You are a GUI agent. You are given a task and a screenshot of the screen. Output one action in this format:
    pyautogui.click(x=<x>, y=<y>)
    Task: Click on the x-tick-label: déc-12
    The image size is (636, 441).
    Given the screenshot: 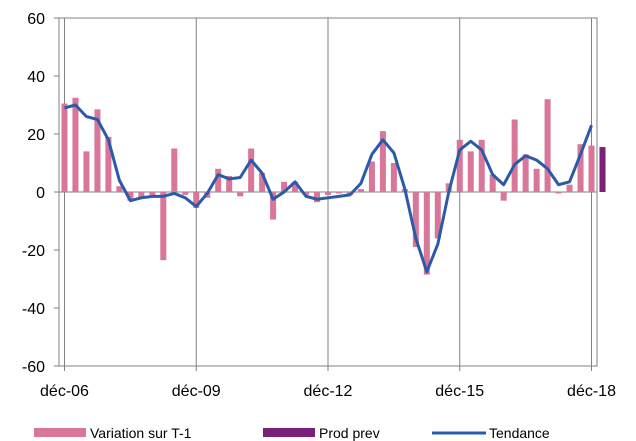 What is the action you would take?
    pyautogui.click(x=328, y=391)
    